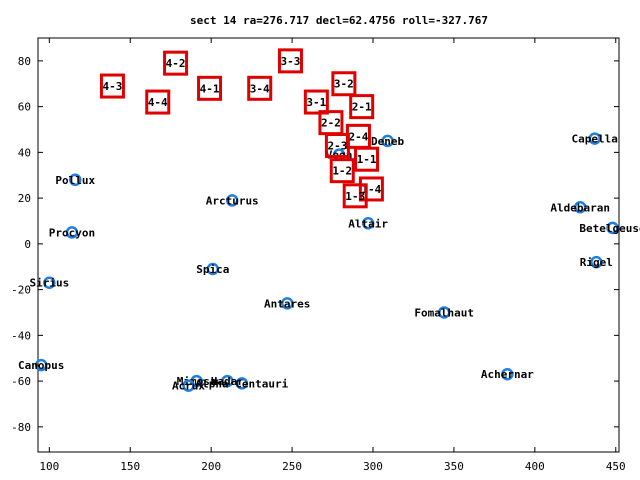 Image resolution: width=640 pixels, height=480 pixels. I want to click on star-label: Aldebaran, so click(580, 207).